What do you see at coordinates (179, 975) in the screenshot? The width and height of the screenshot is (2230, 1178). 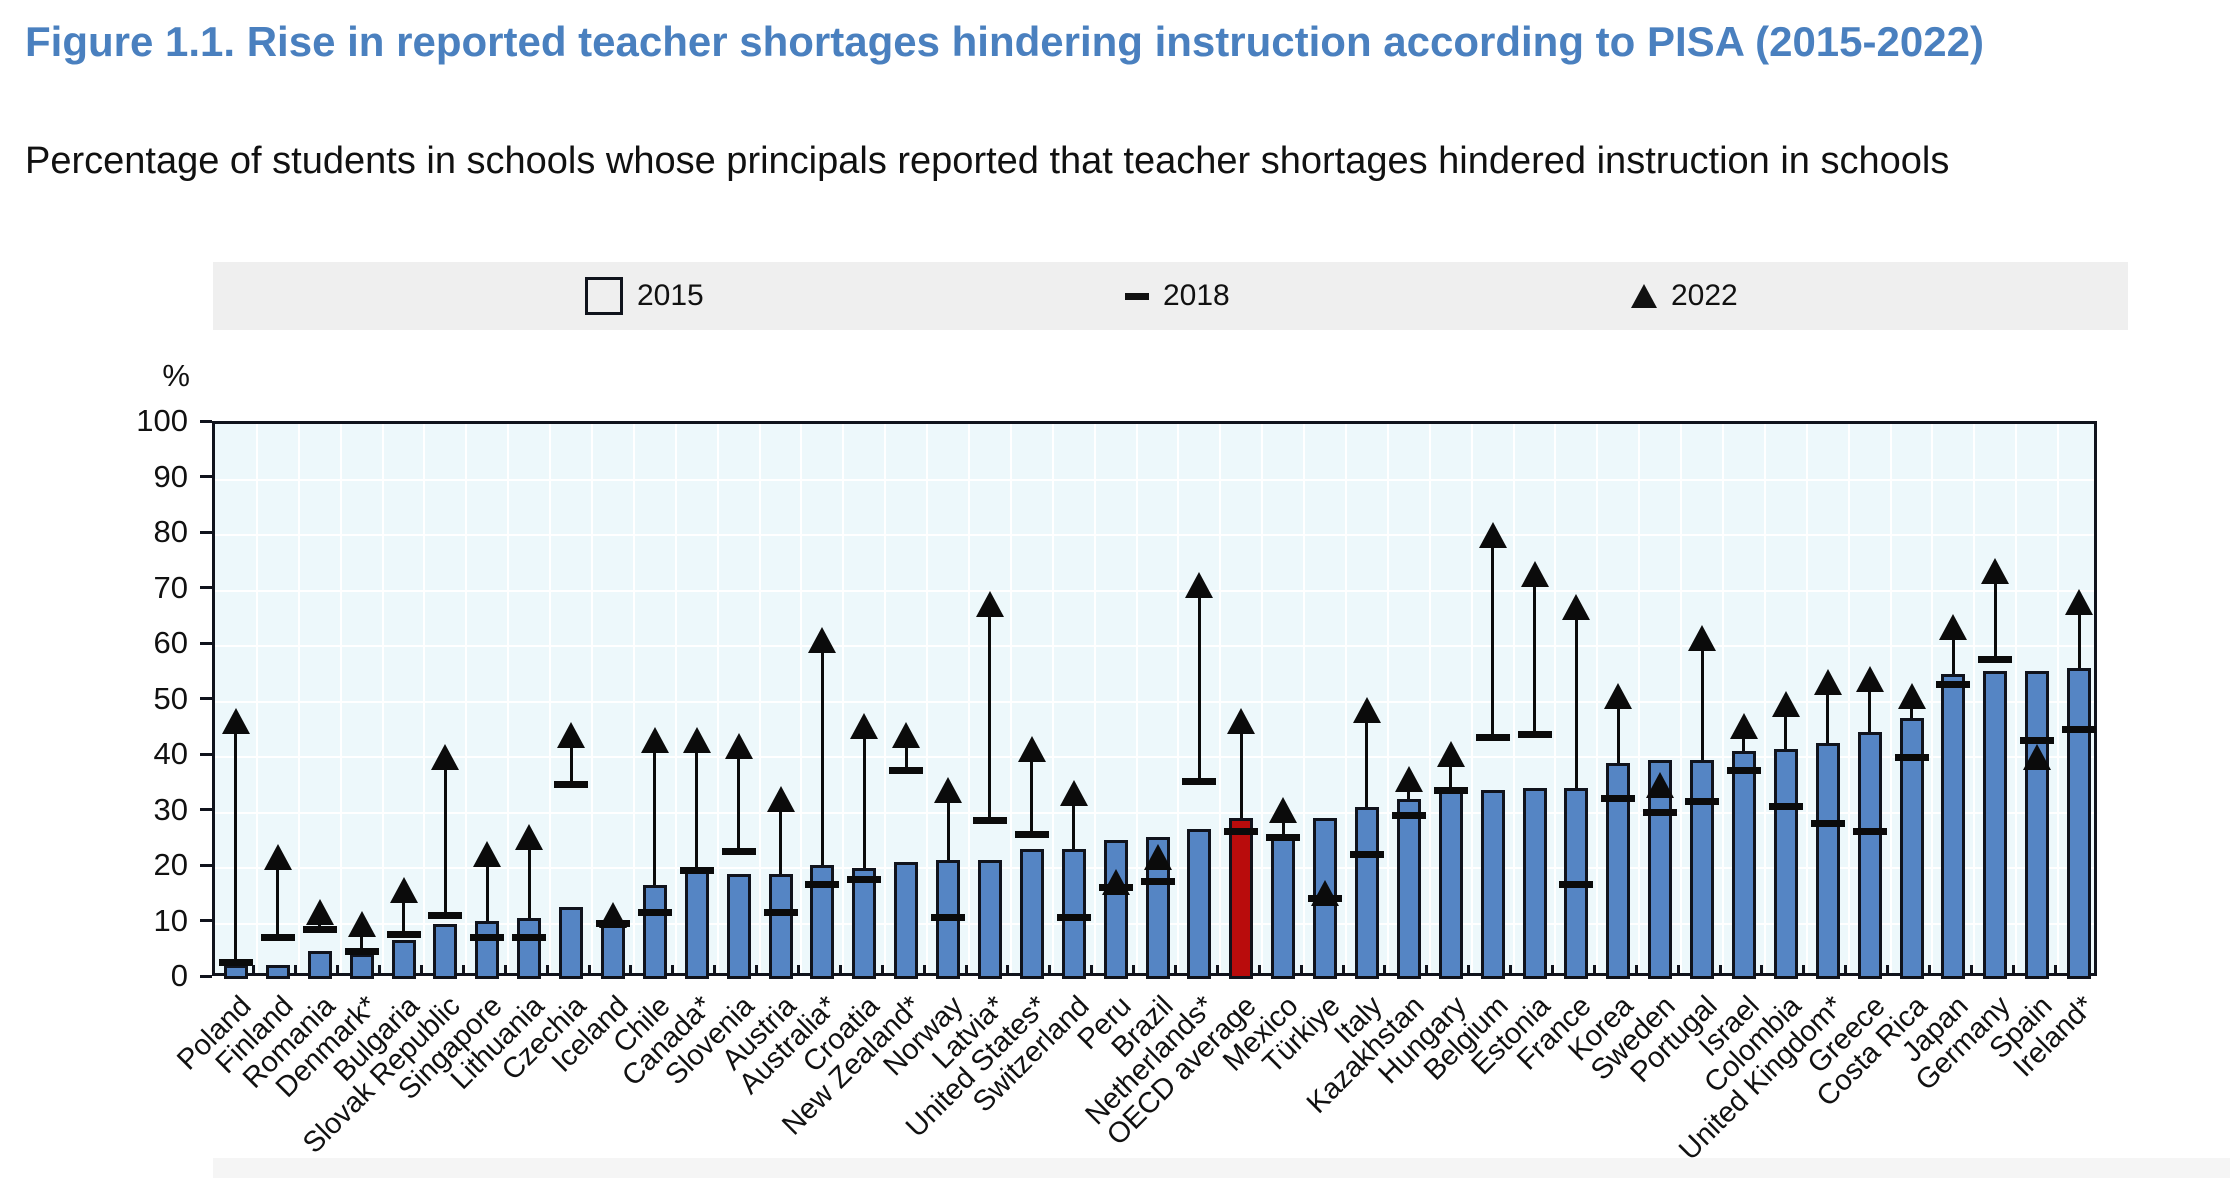 I see `y-axis-tick-label: 0` at bounding box center [179, 975].